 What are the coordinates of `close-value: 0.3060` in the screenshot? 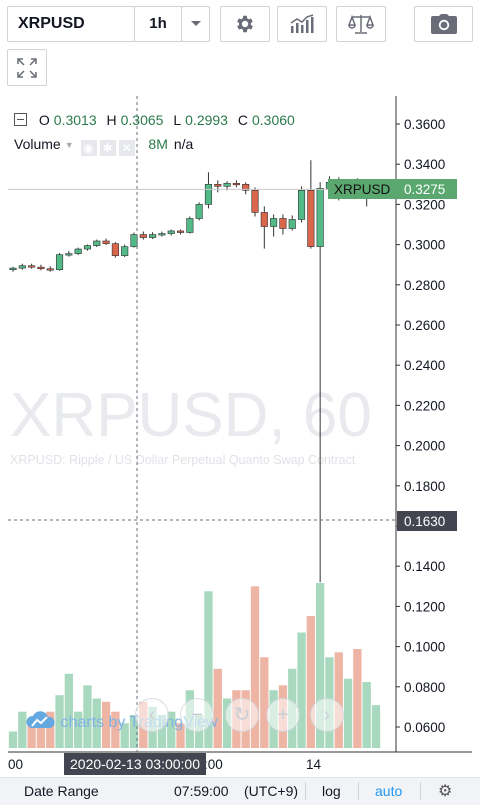 It's located at (273, 120).